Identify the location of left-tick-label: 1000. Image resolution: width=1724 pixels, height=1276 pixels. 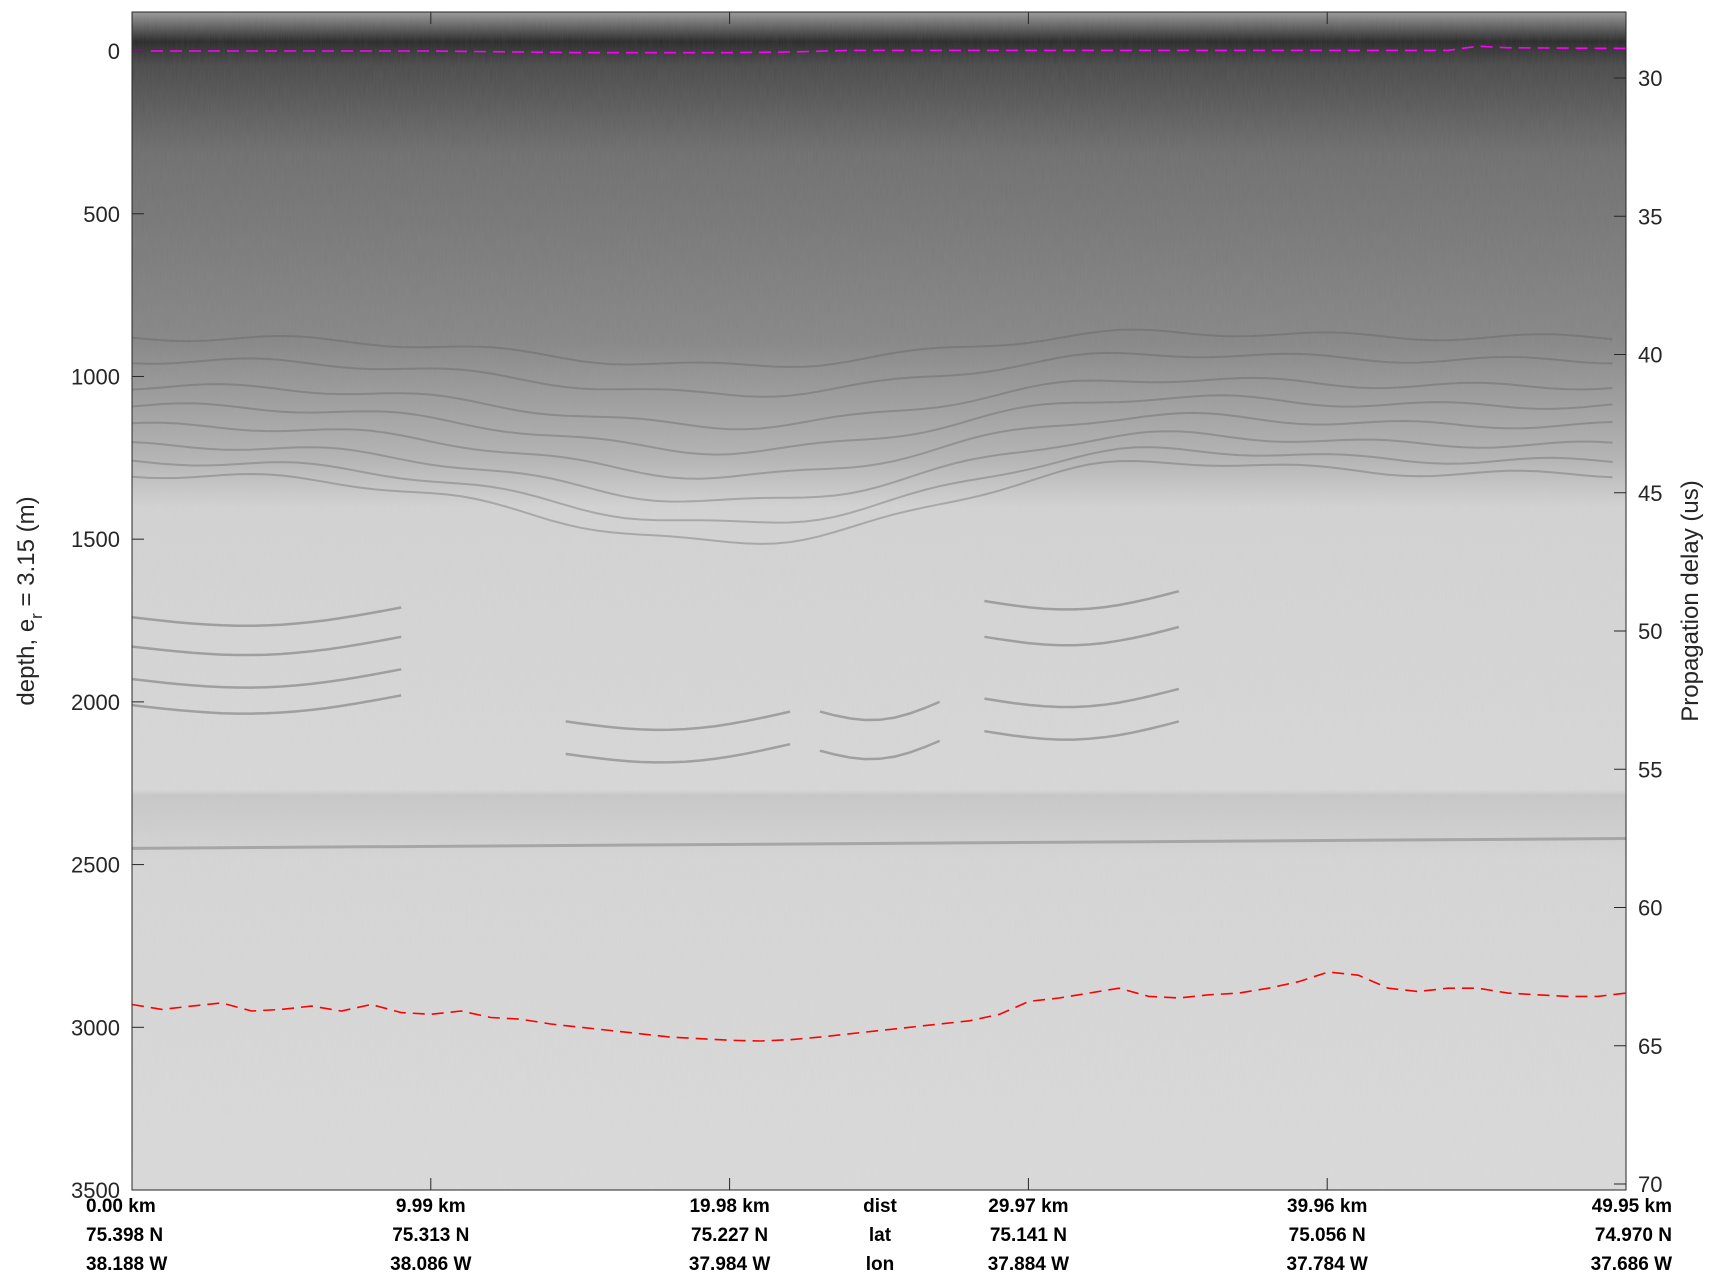
(95, 376).